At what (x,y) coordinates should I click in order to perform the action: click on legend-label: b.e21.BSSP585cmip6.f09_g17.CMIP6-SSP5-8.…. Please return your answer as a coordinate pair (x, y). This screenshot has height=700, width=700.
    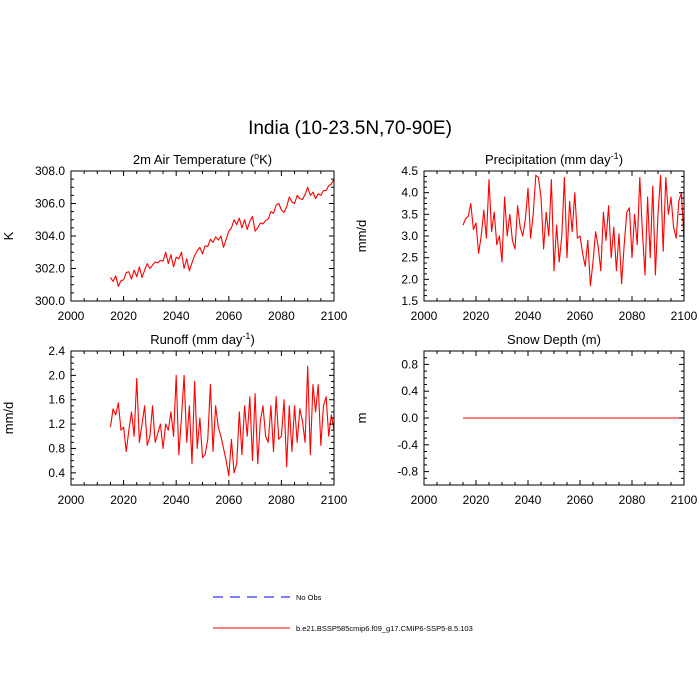
    Looking at the image, I should click on (384, 628).